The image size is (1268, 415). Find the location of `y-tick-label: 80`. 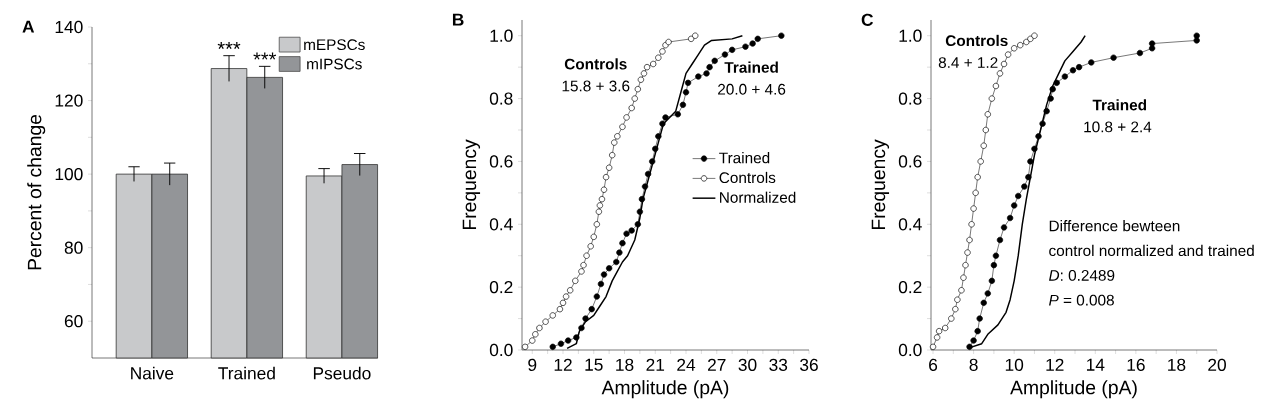

y-tick-label: 80 is located at coordinates (73, 247).